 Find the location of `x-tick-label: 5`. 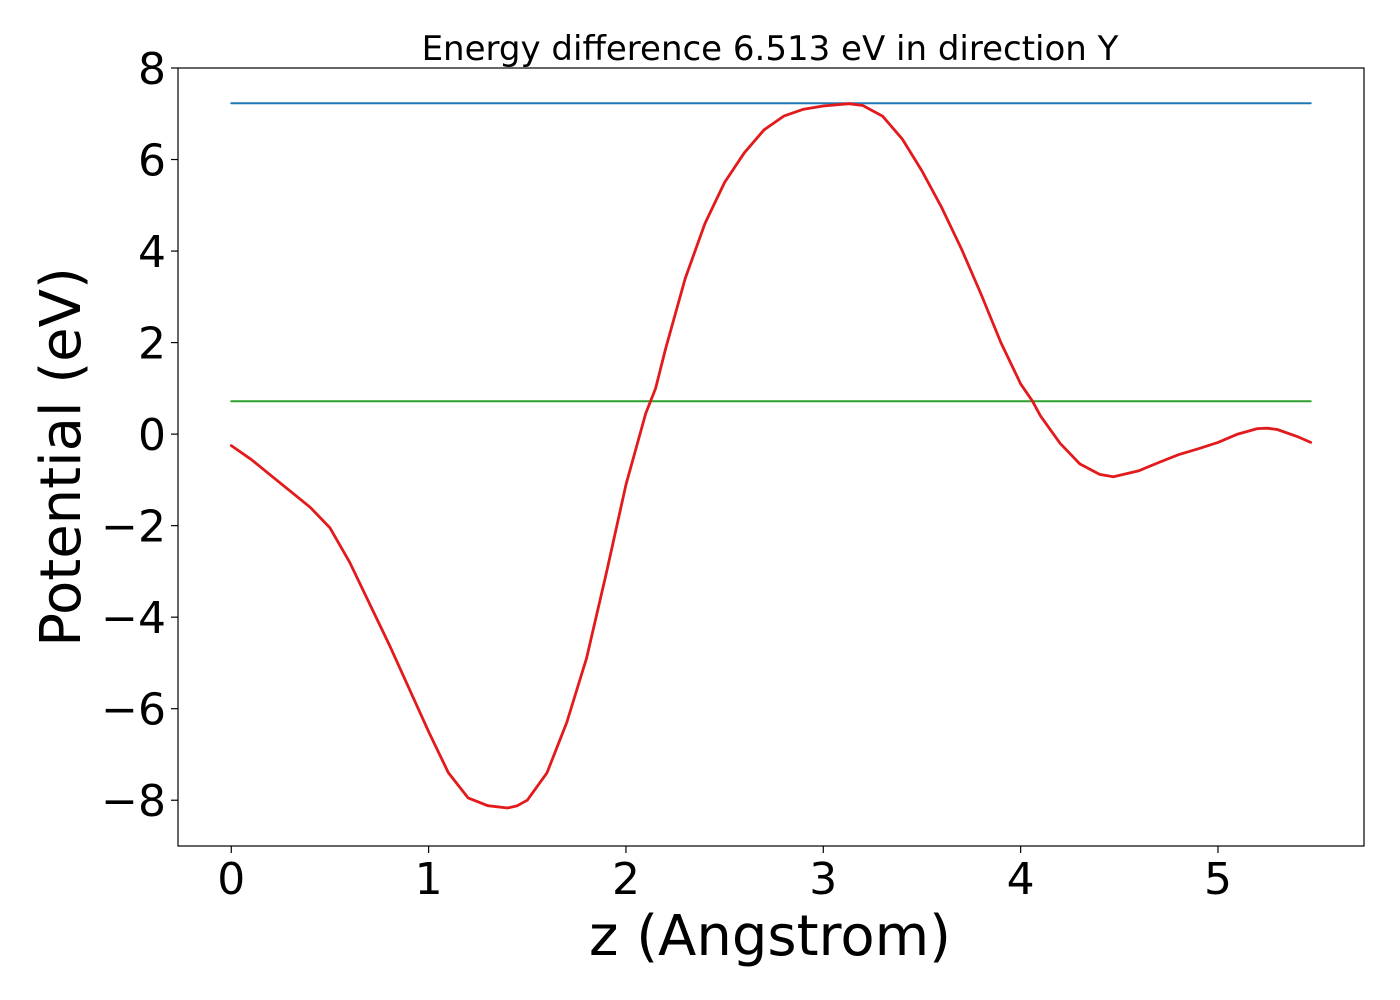

x-tick-label: 5 is located at coordinates (1218, 879).